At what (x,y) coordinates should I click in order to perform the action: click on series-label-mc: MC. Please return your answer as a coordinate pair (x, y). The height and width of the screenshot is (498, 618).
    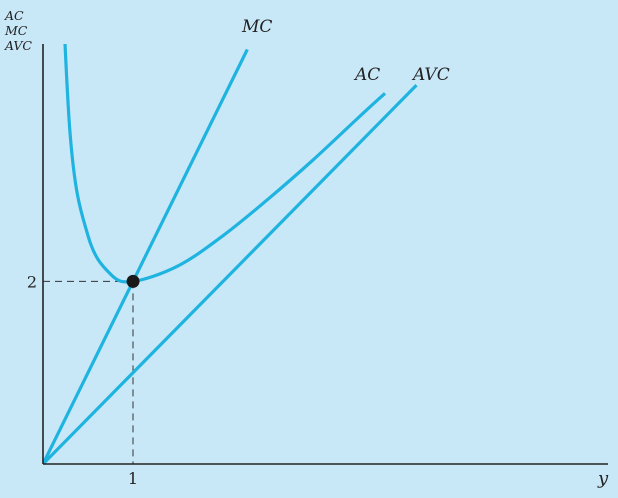
    Looking at the image, I should click on (256, 27).